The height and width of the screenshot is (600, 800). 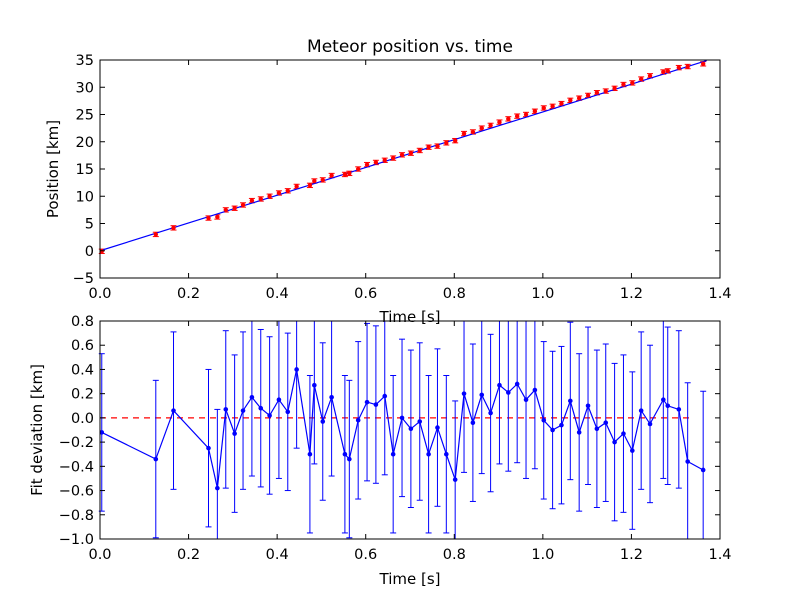 I want to click on x-tick-label: 1.2, so click(x=631, y=555).